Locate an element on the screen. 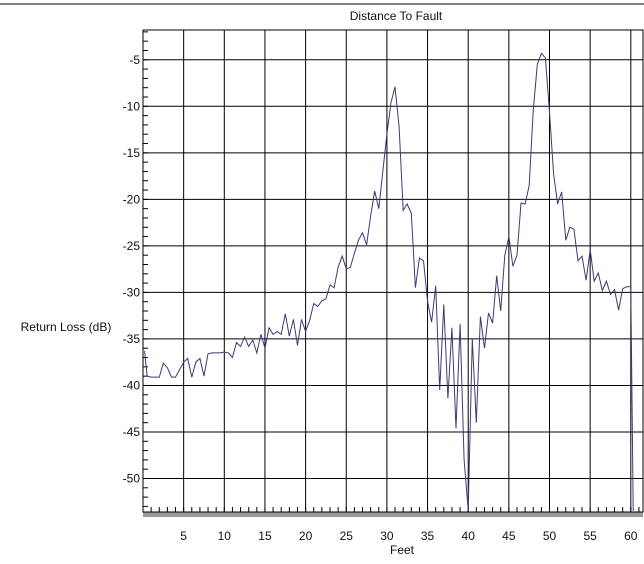 The image size is (644, 564). y-tick-label: -30 is located at coordinates (132, 292).